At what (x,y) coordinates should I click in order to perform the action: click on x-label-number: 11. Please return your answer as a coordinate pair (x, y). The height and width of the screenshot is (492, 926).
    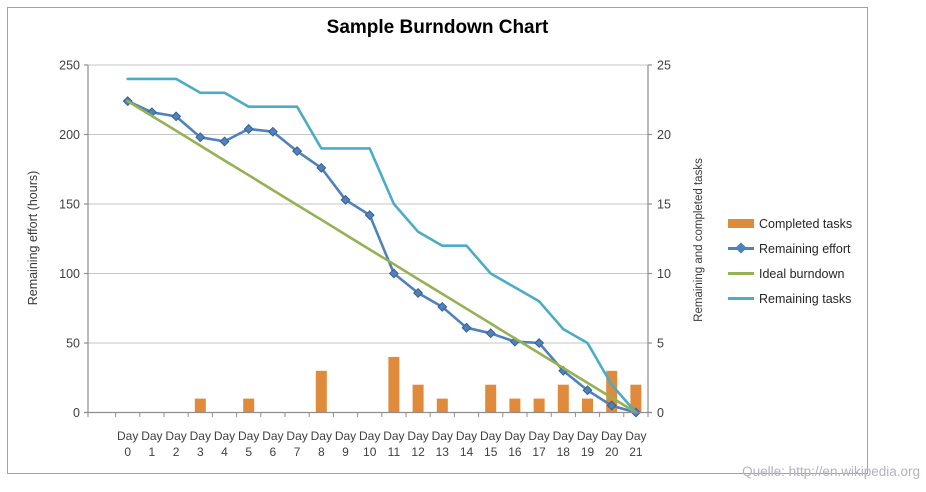
    Looking at the image, I should click on (394, 452).